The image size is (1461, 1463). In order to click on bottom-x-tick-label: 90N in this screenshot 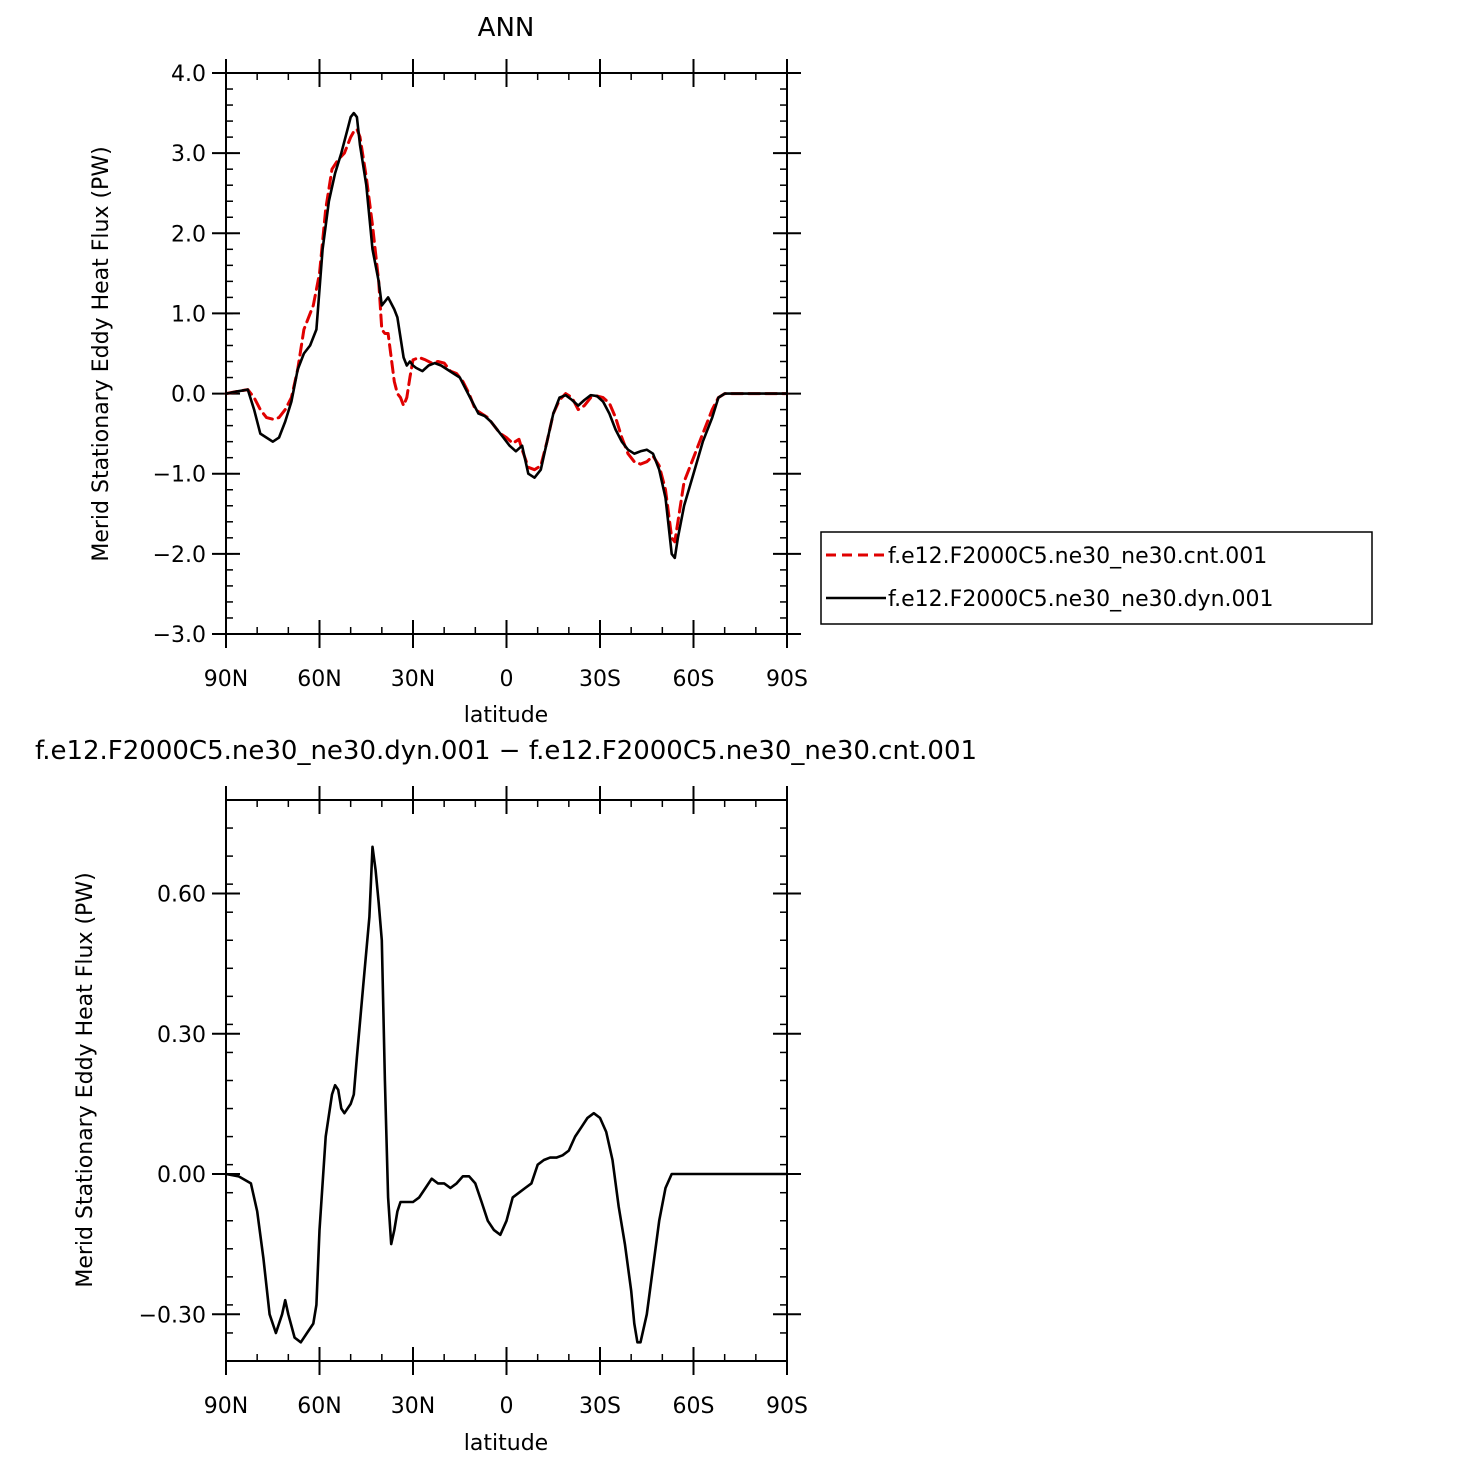, I will do `click(226, 1406)`.